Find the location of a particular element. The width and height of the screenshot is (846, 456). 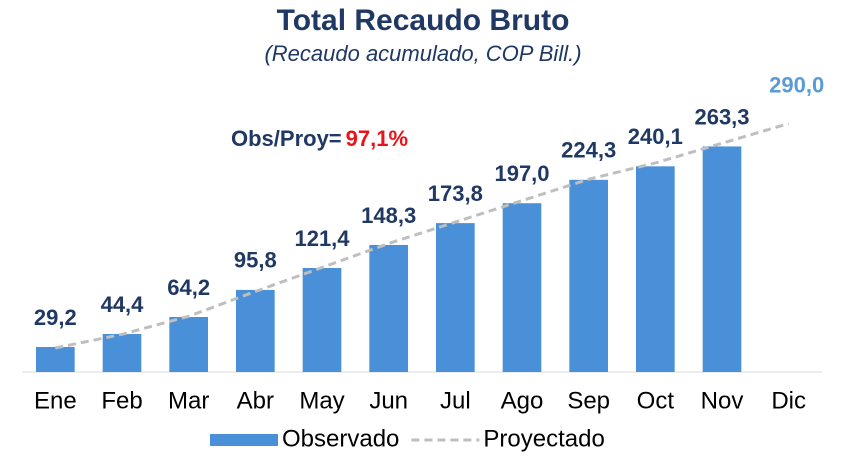

x-tick-label: Dic is located at coordinates (788, 400).